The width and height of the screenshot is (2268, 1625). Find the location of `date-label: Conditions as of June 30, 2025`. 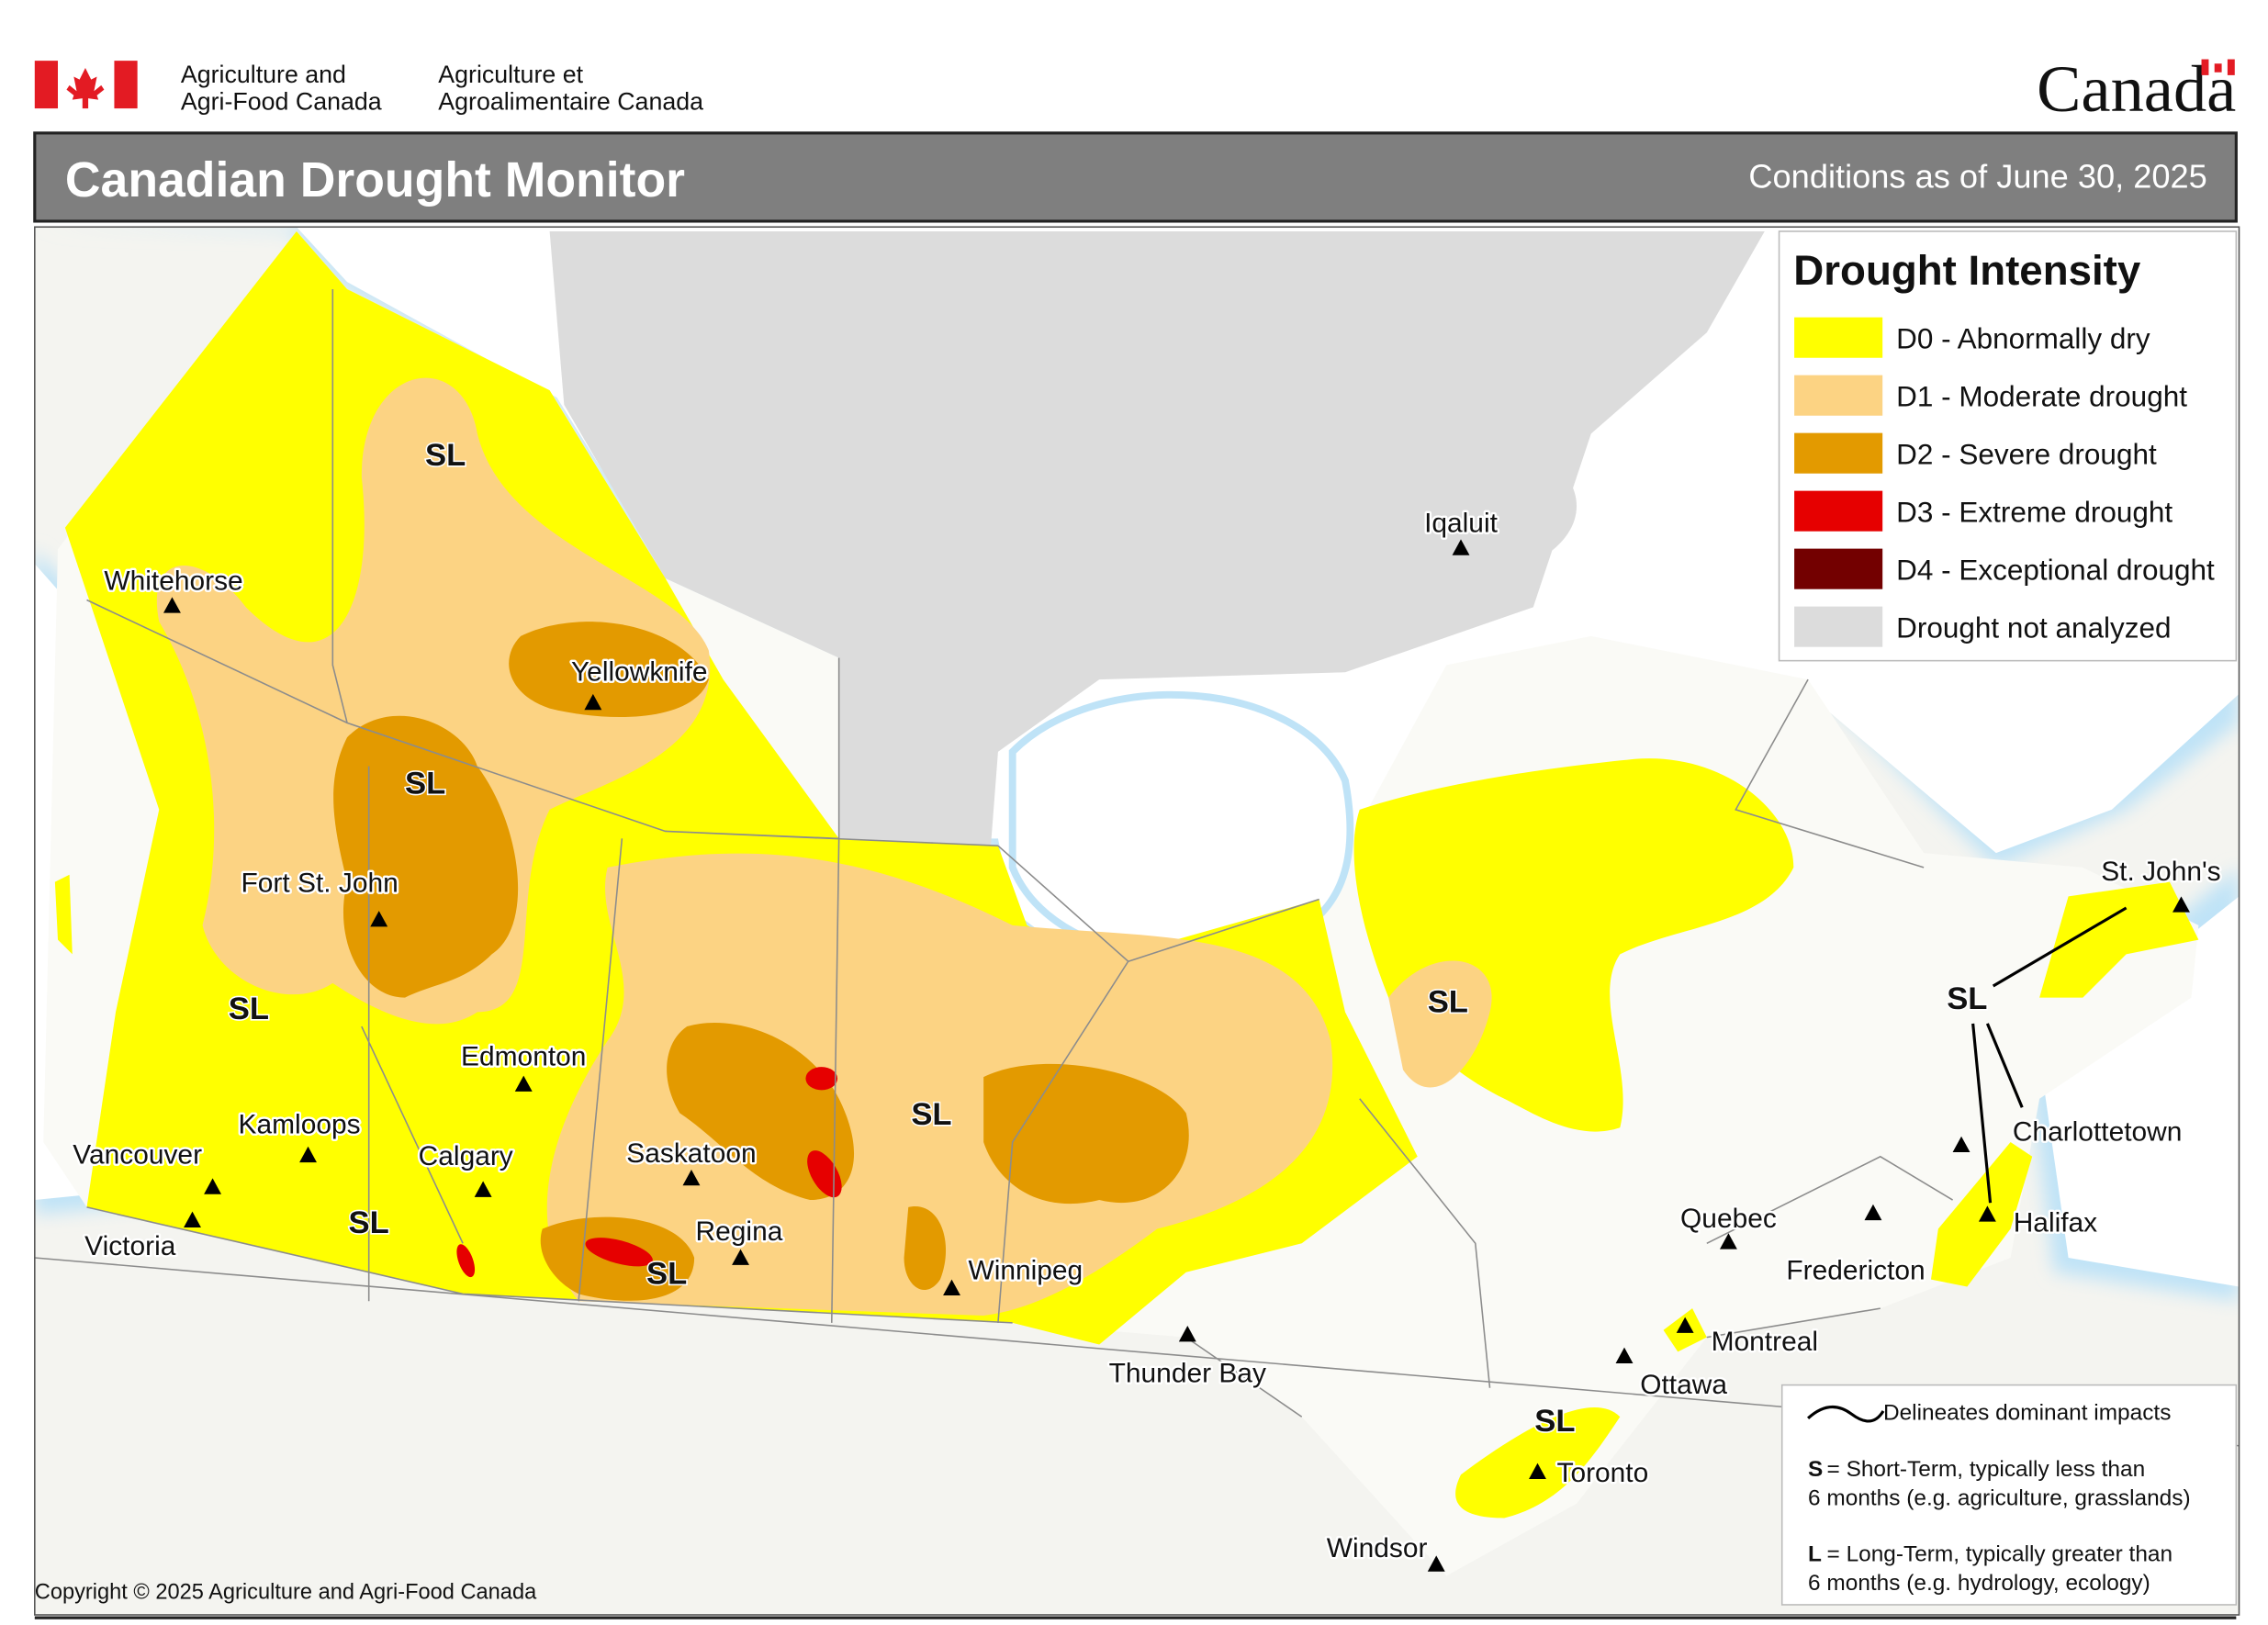

date-label: Conditions as of June 30, 2025 is located at coordinates (1977, 177).